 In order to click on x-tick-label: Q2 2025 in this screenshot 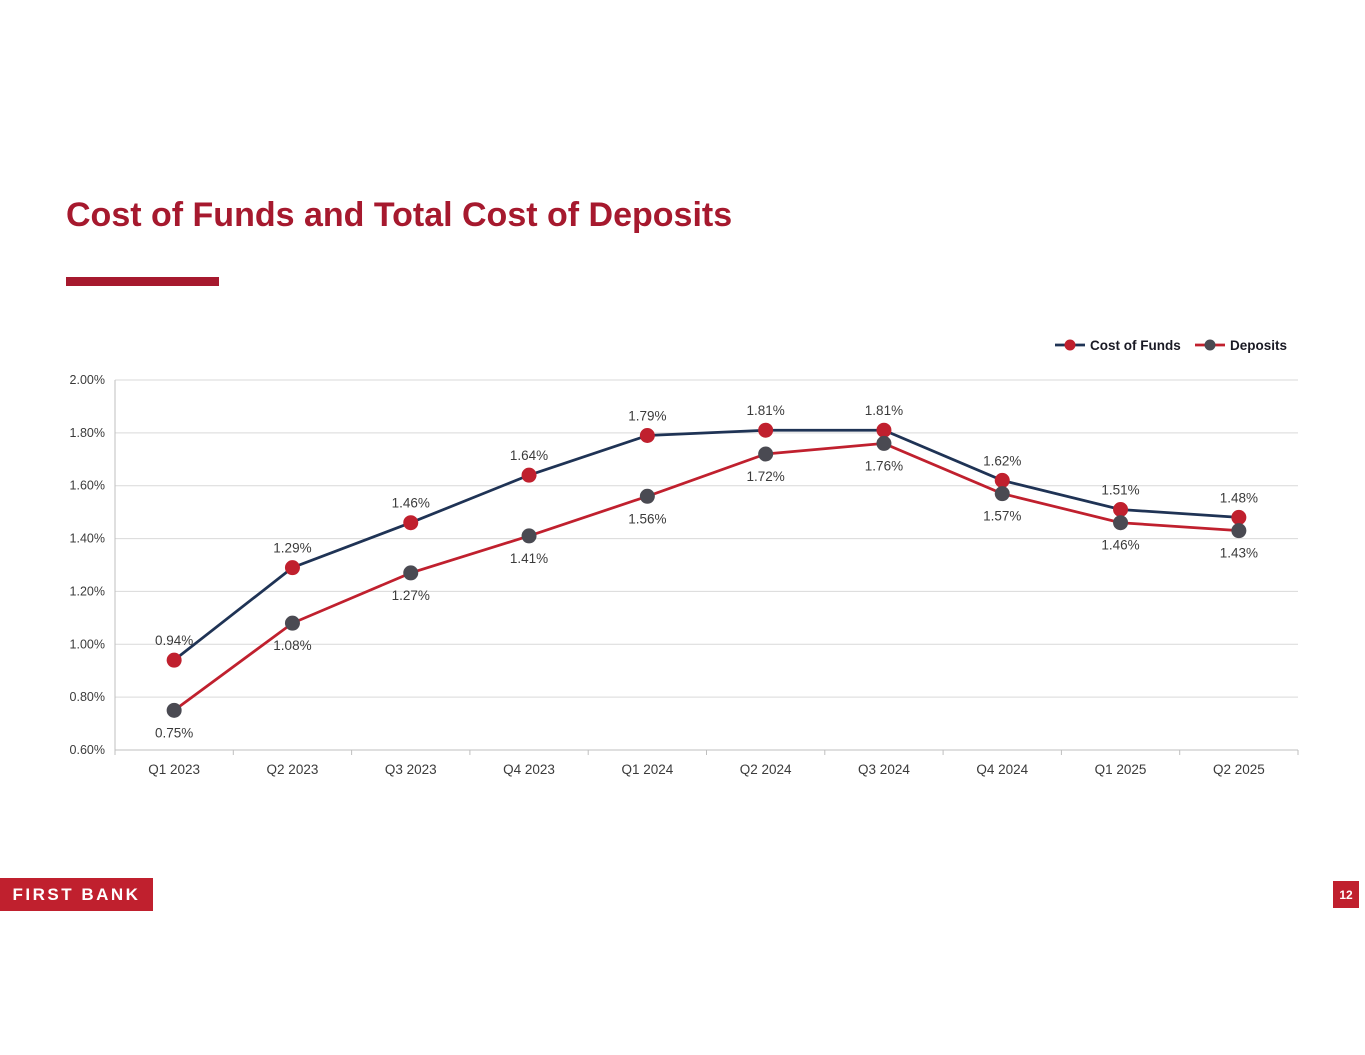, I will do `click(1239, 769)`.